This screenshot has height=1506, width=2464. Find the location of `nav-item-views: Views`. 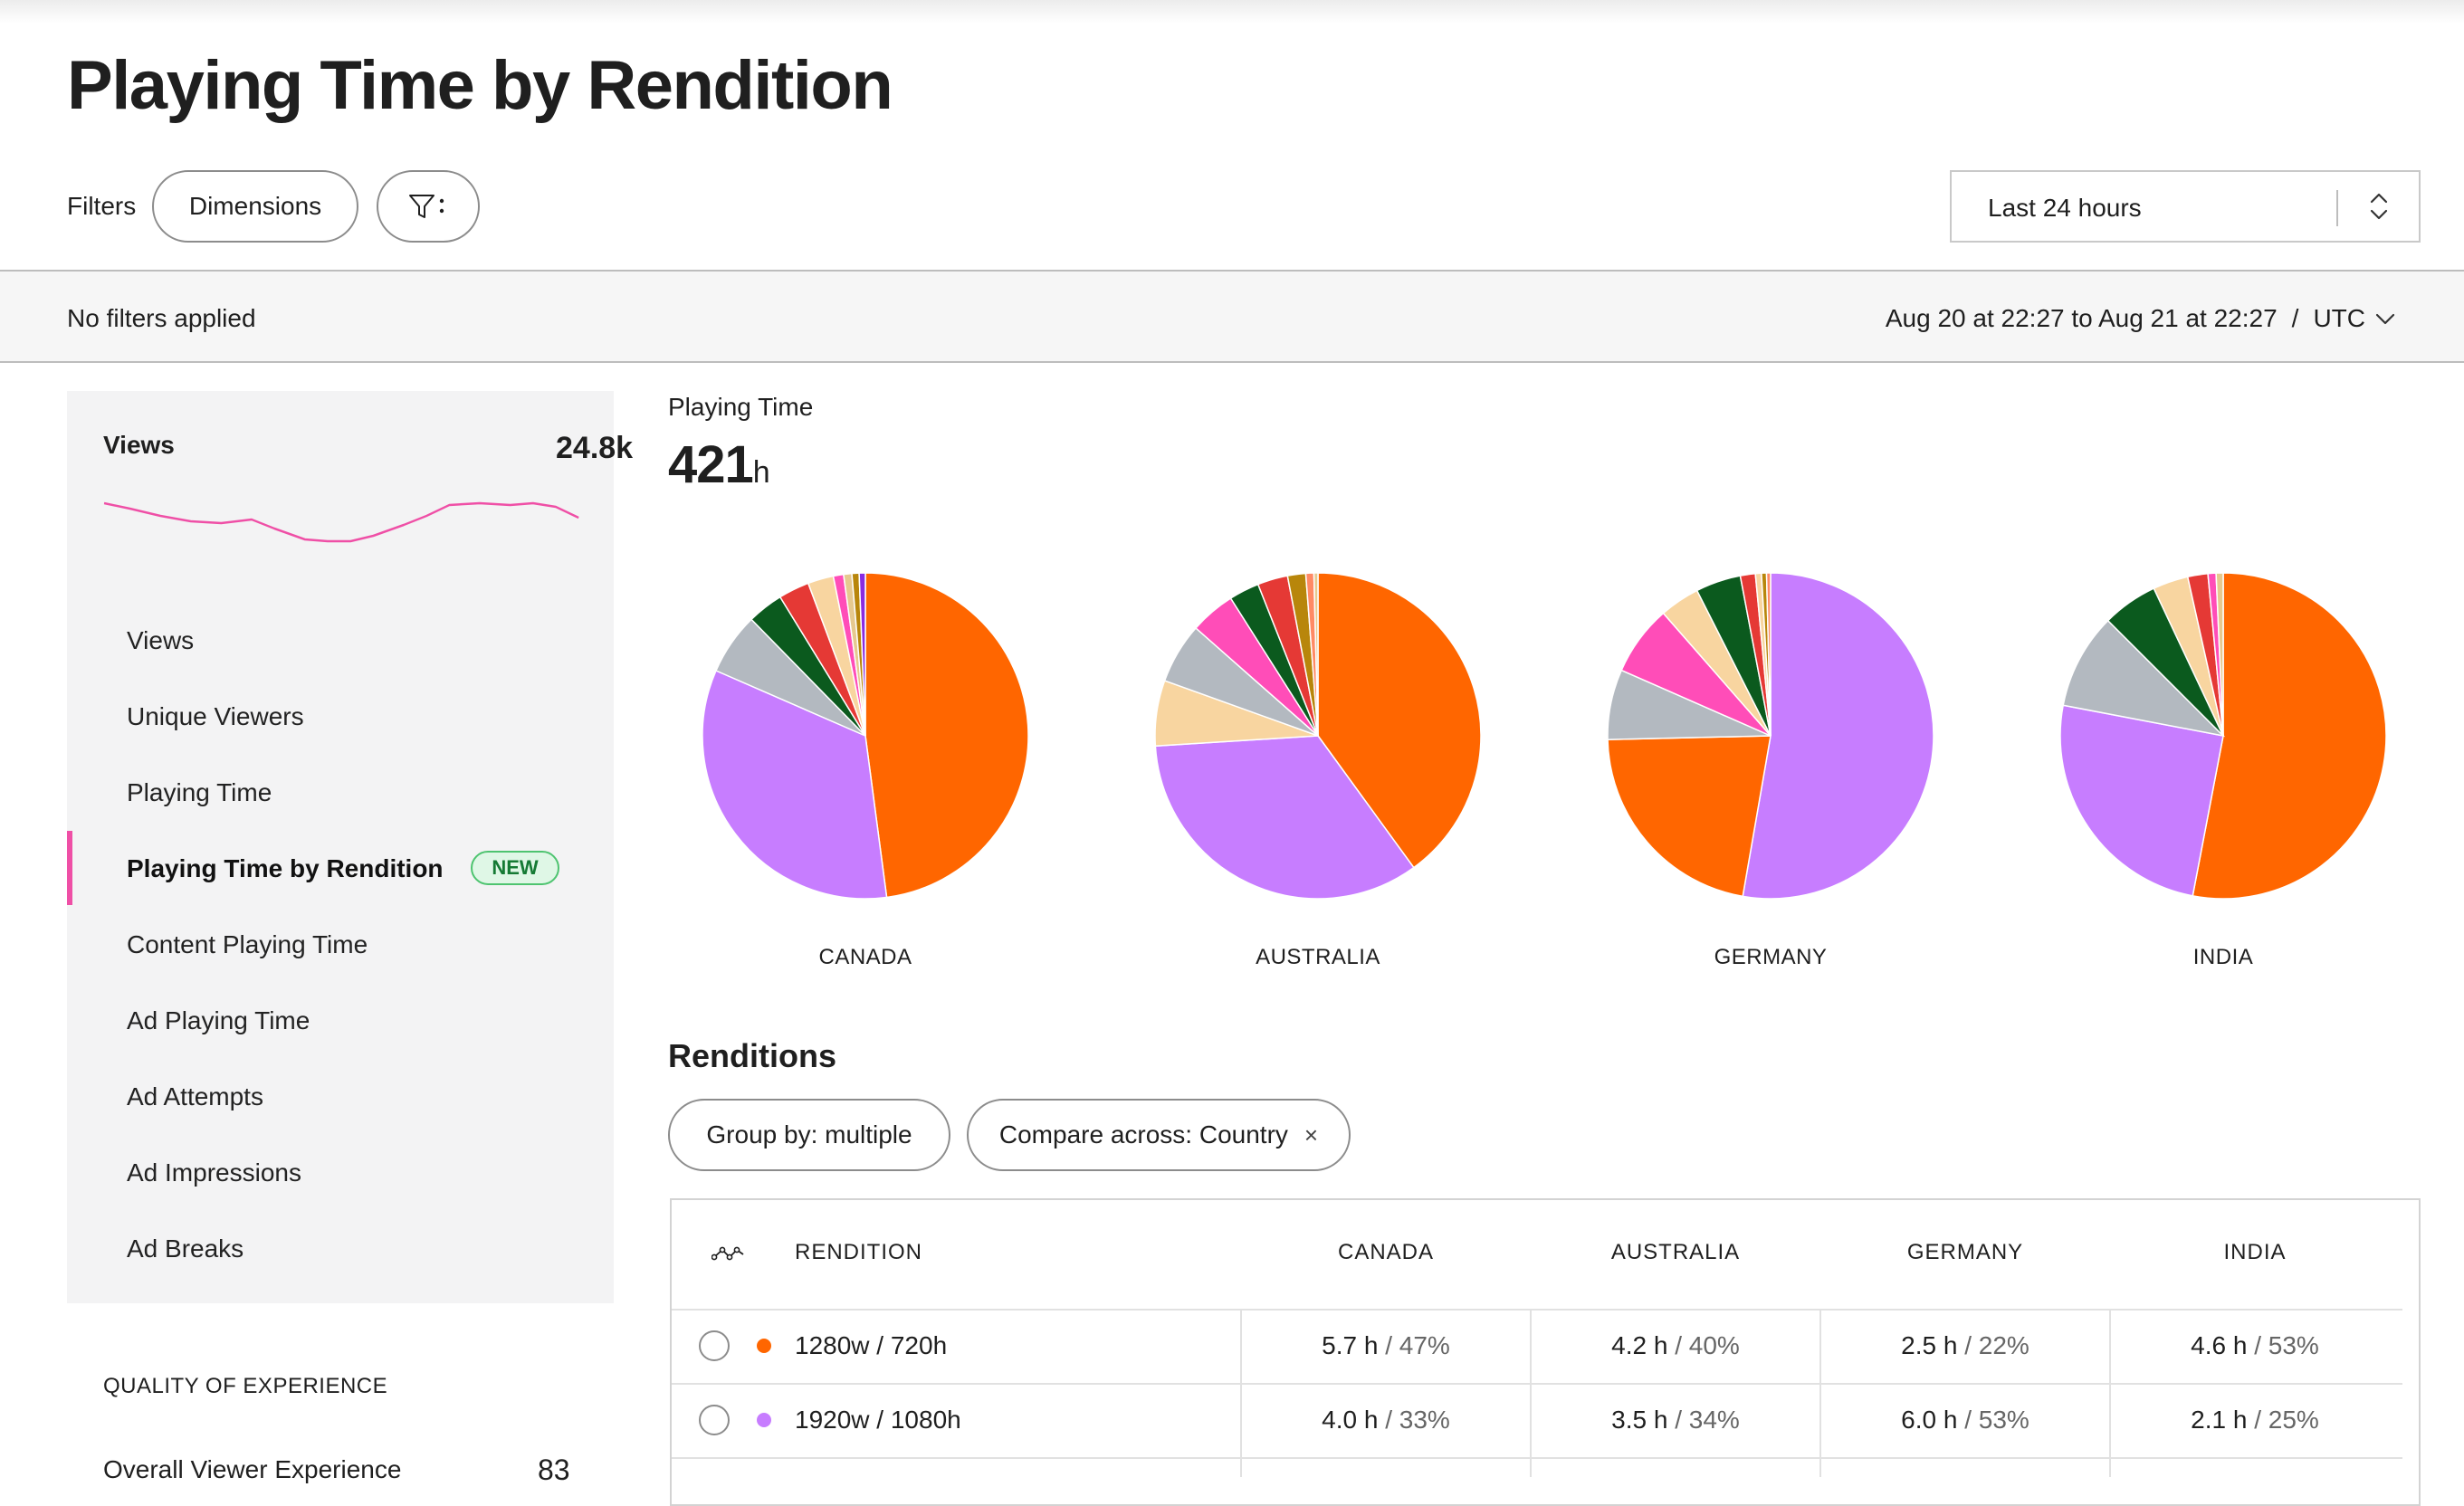

nav-item-views: Views is located at coordinates (161, 640).